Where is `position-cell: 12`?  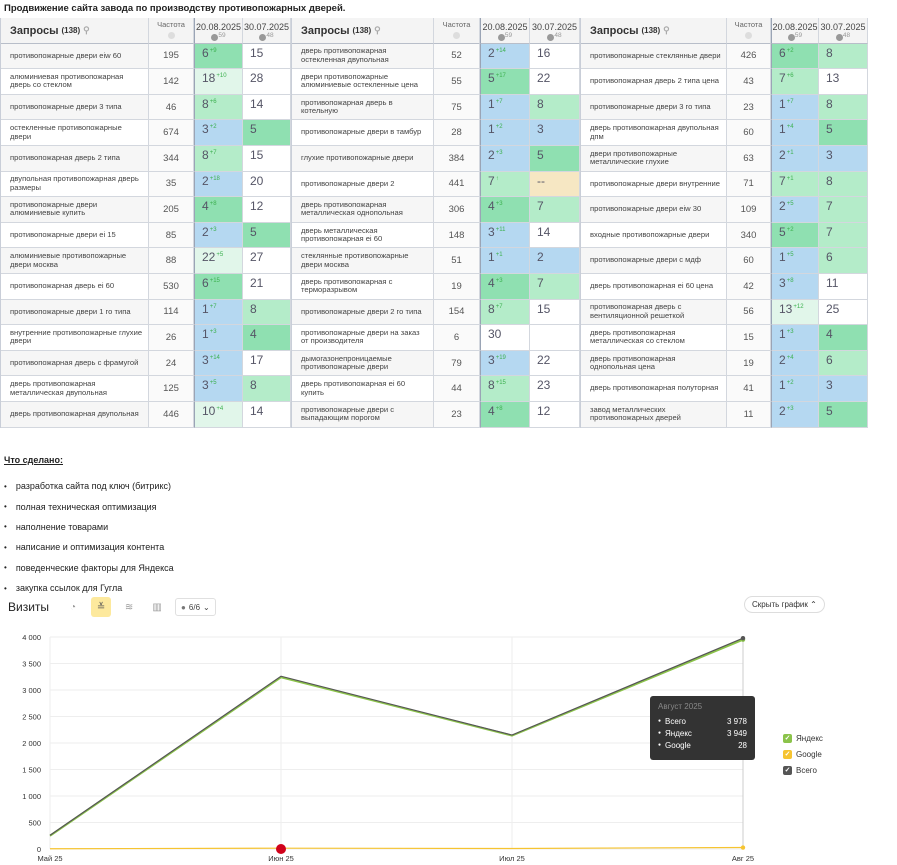
position-cell: 12 is located at coordinates (267, 210).